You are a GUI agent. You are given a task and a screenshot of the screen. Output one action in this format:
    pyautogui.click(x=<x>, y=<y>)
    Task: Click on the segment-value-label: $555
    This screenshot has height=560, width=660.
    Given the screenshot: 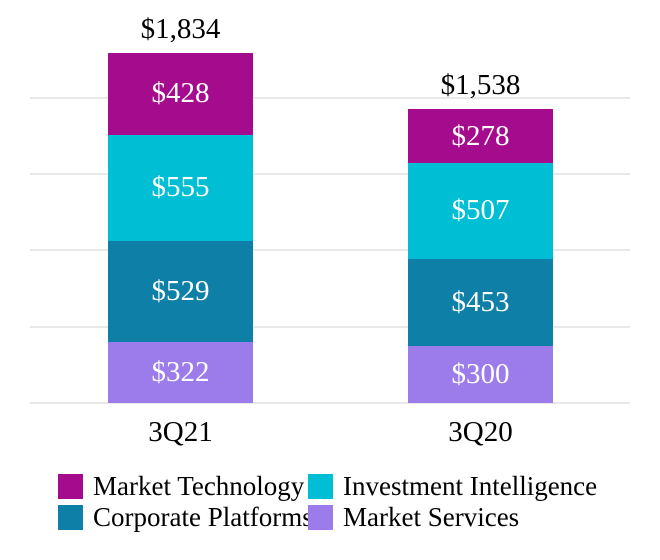 What is the action you would take?
    pyautogui.click(x=180, y=187)
    